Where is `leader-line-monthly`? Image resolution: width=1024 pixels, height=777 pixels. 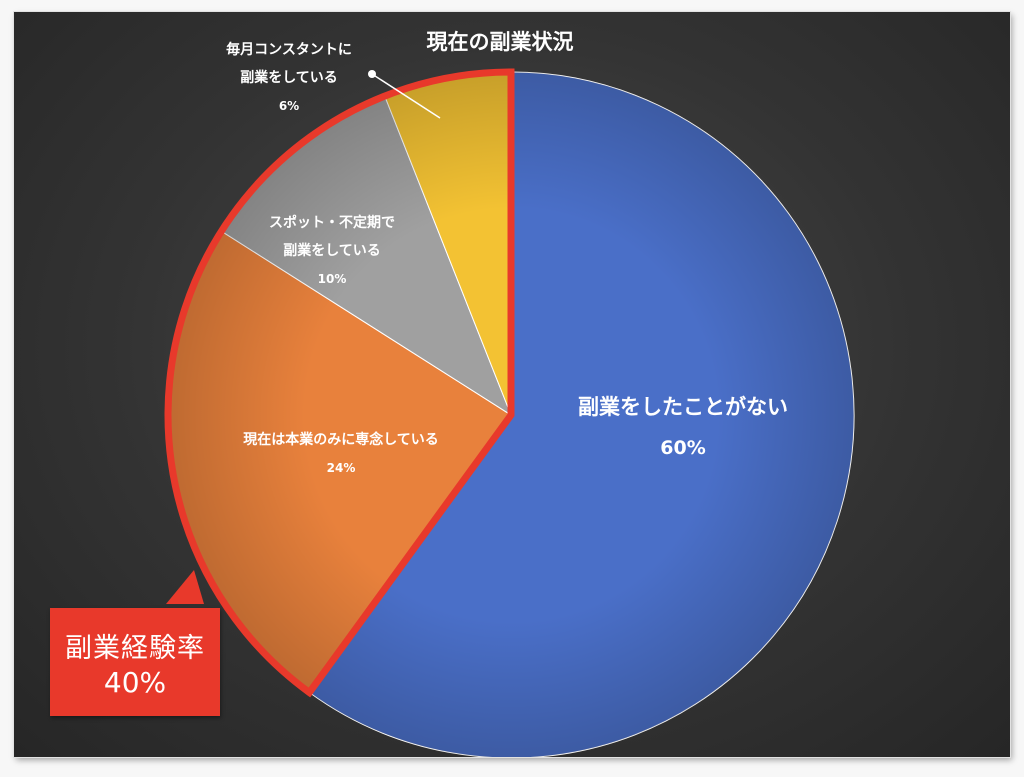
leader-line-monthly is located at coordinates (406, 96).